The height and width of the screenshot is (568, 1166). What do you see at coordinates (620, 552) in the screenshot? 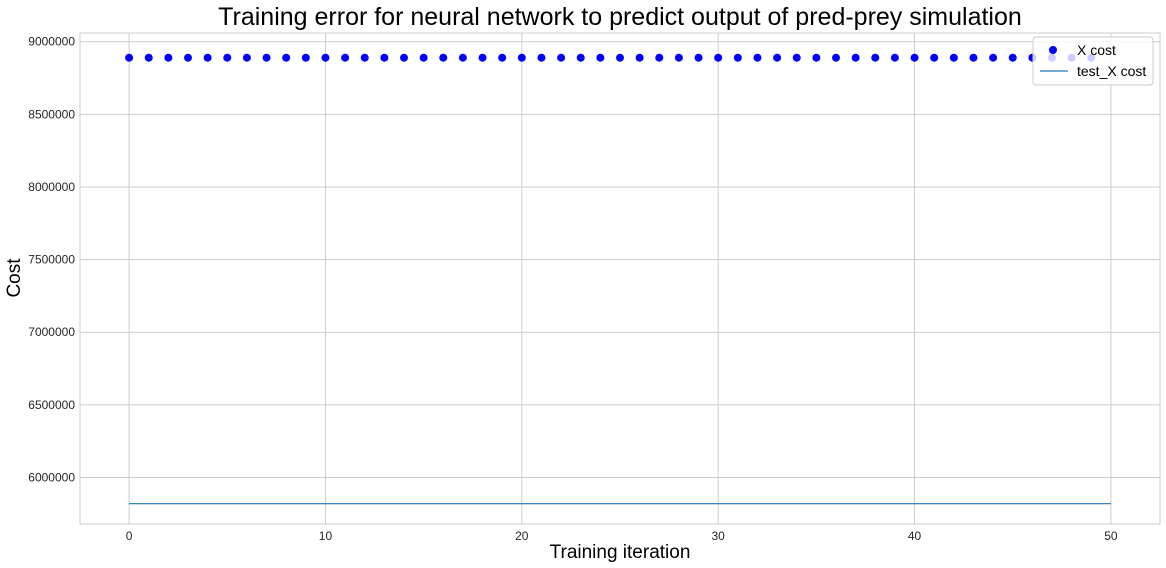
I see `x-axis-label: Training iteration` at bounding box center [620, 552].